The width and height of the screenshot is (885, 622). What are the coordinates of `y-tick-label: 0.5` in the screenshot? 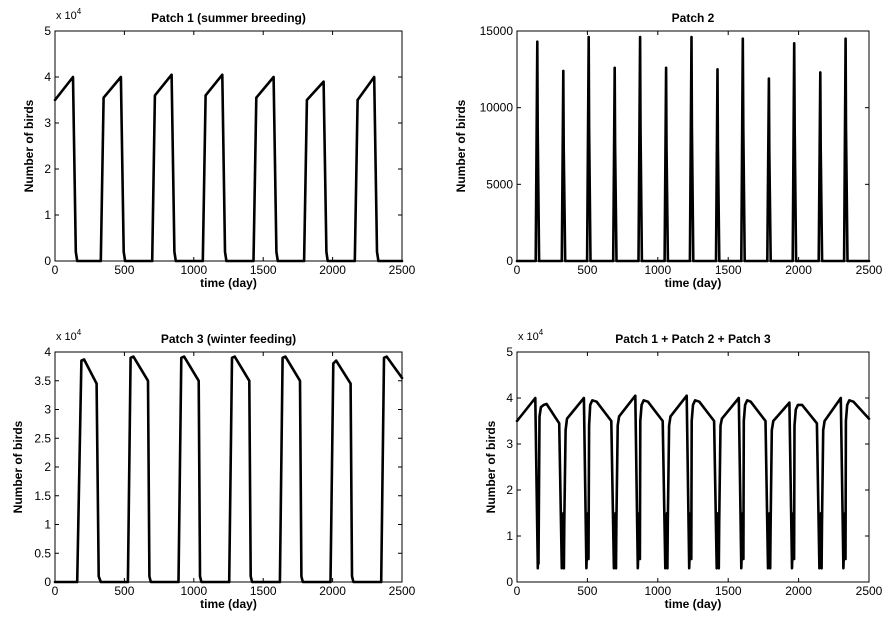 It's located at (42, 553).